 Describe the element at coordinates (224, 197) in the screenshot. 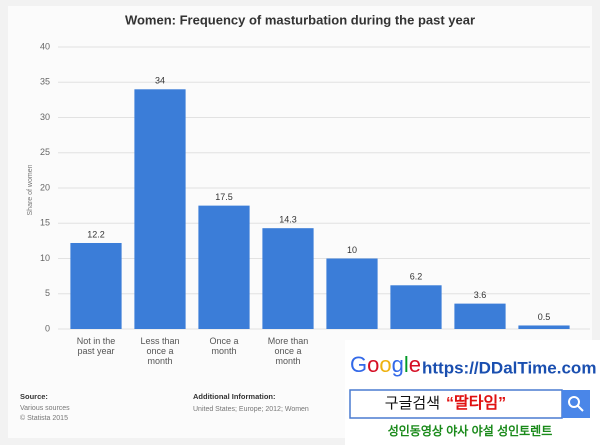

I see `value-label: 17.5` at that location.